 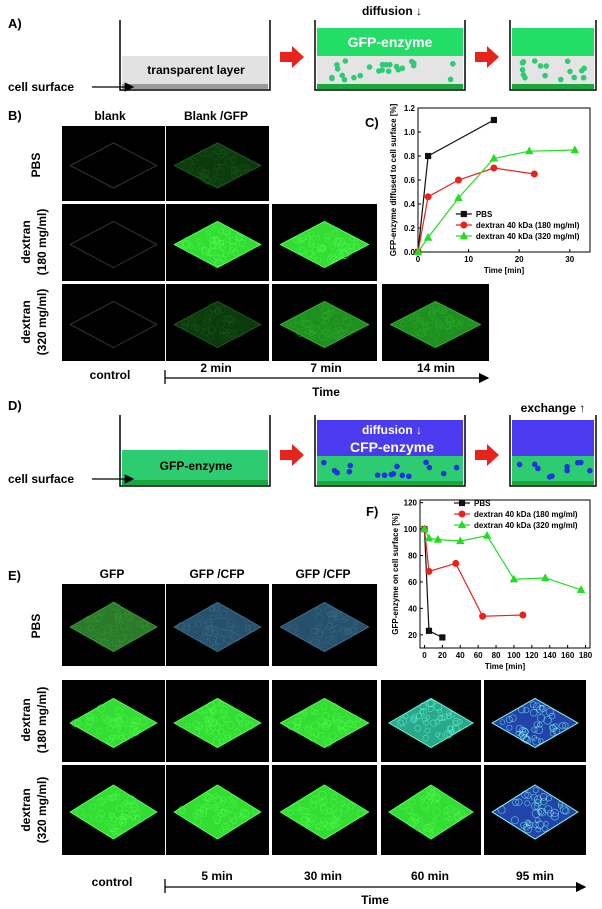 I want to click on beaker, so click(x=195, y=451).